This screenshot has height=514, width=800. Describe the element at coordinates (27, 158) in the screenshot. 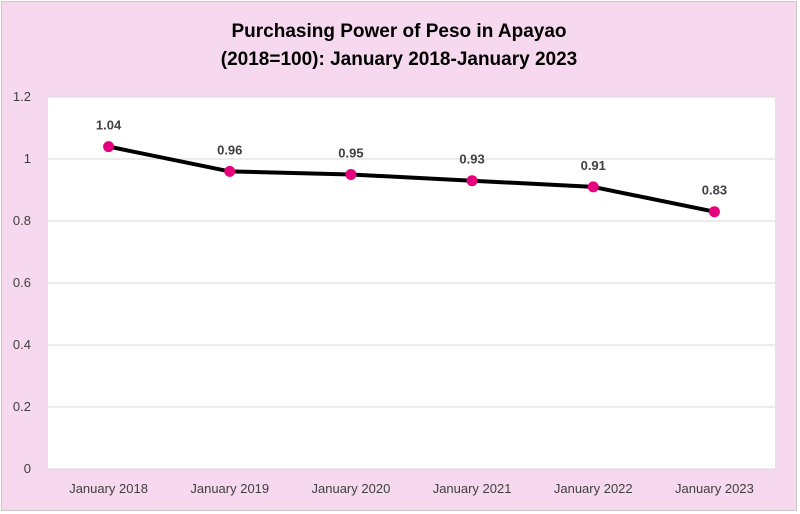

I see `y-tick-label: 1` at that location.